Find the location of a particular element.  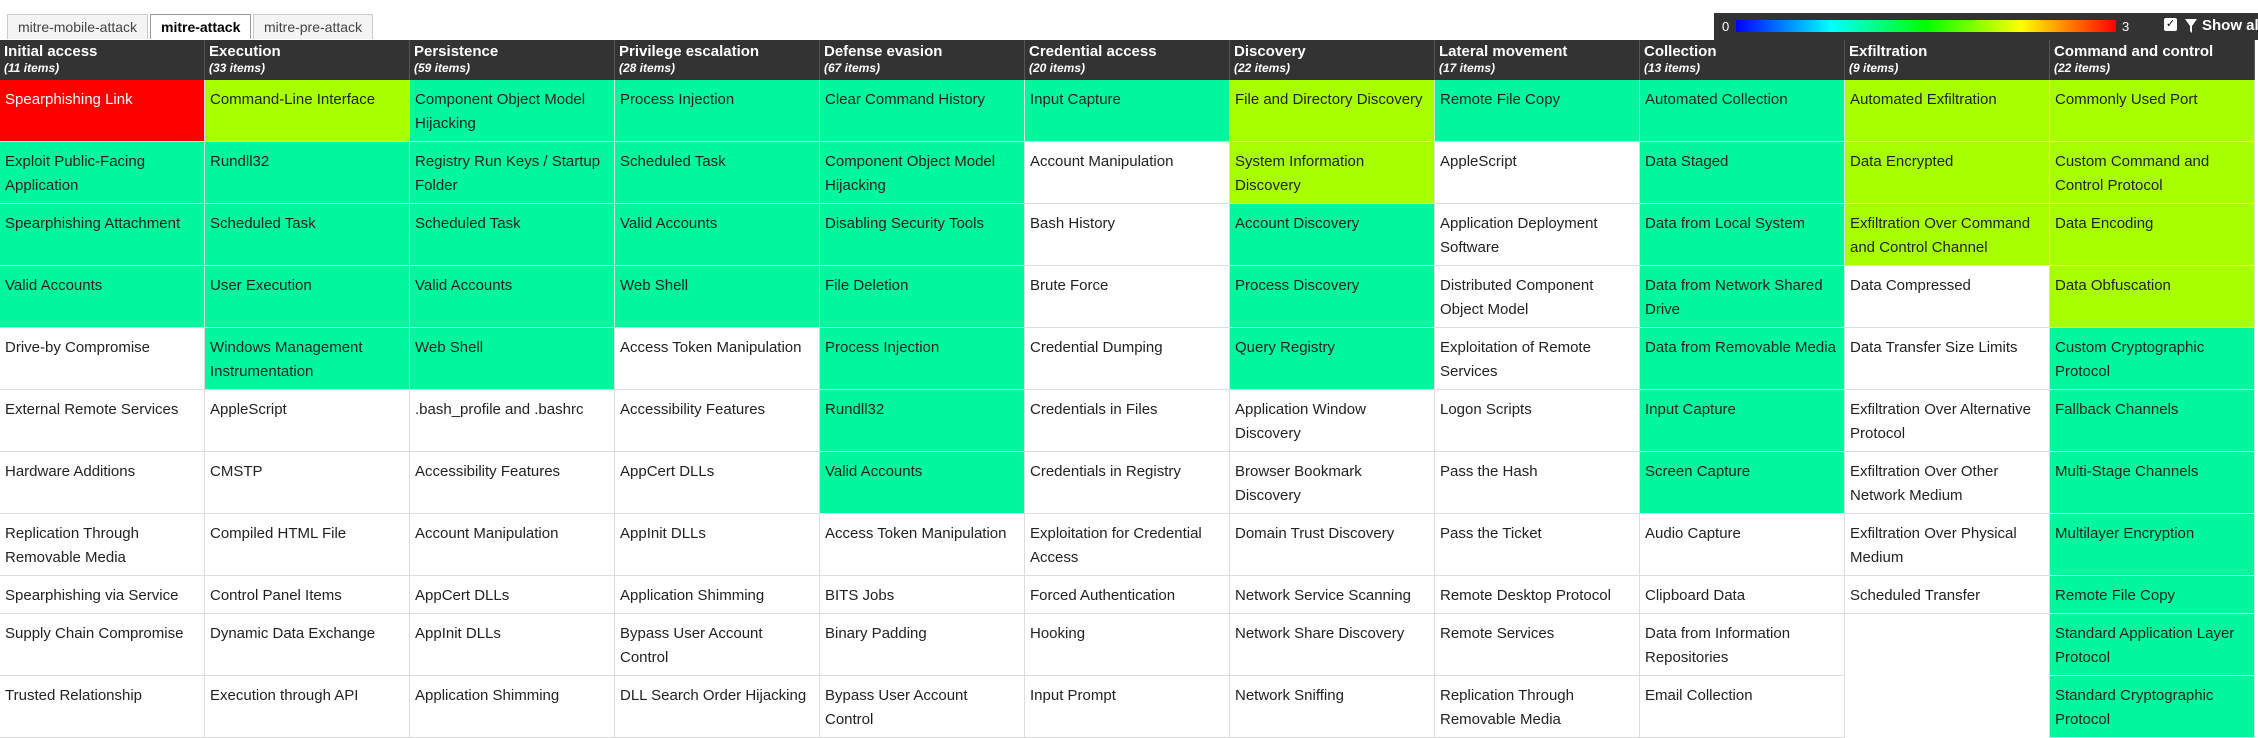

tactic-header: Credential access (20 items) is located at coordinates (1127, 60).